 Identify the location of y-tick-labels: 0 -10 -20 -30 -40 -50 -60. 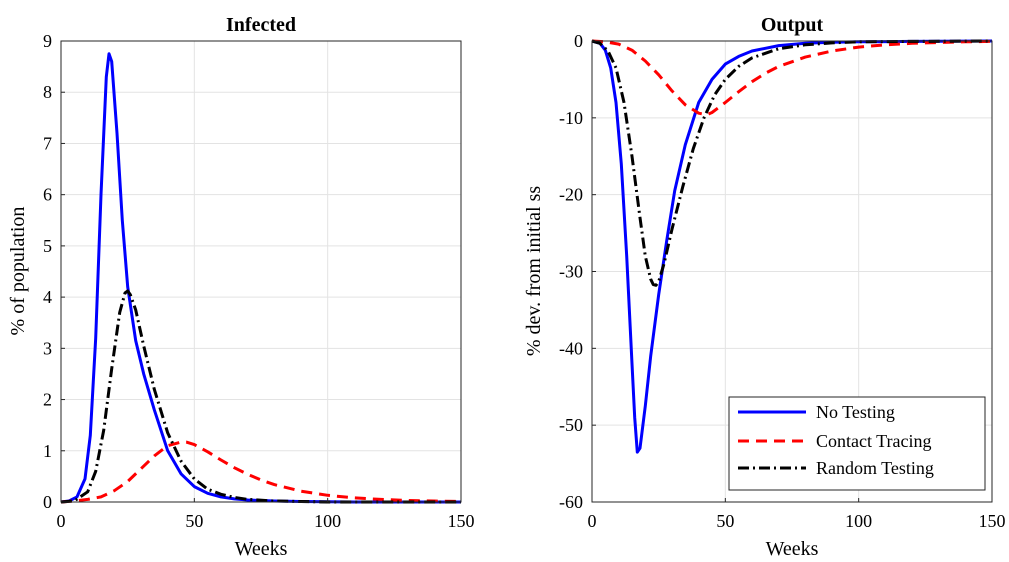
(577, 271).